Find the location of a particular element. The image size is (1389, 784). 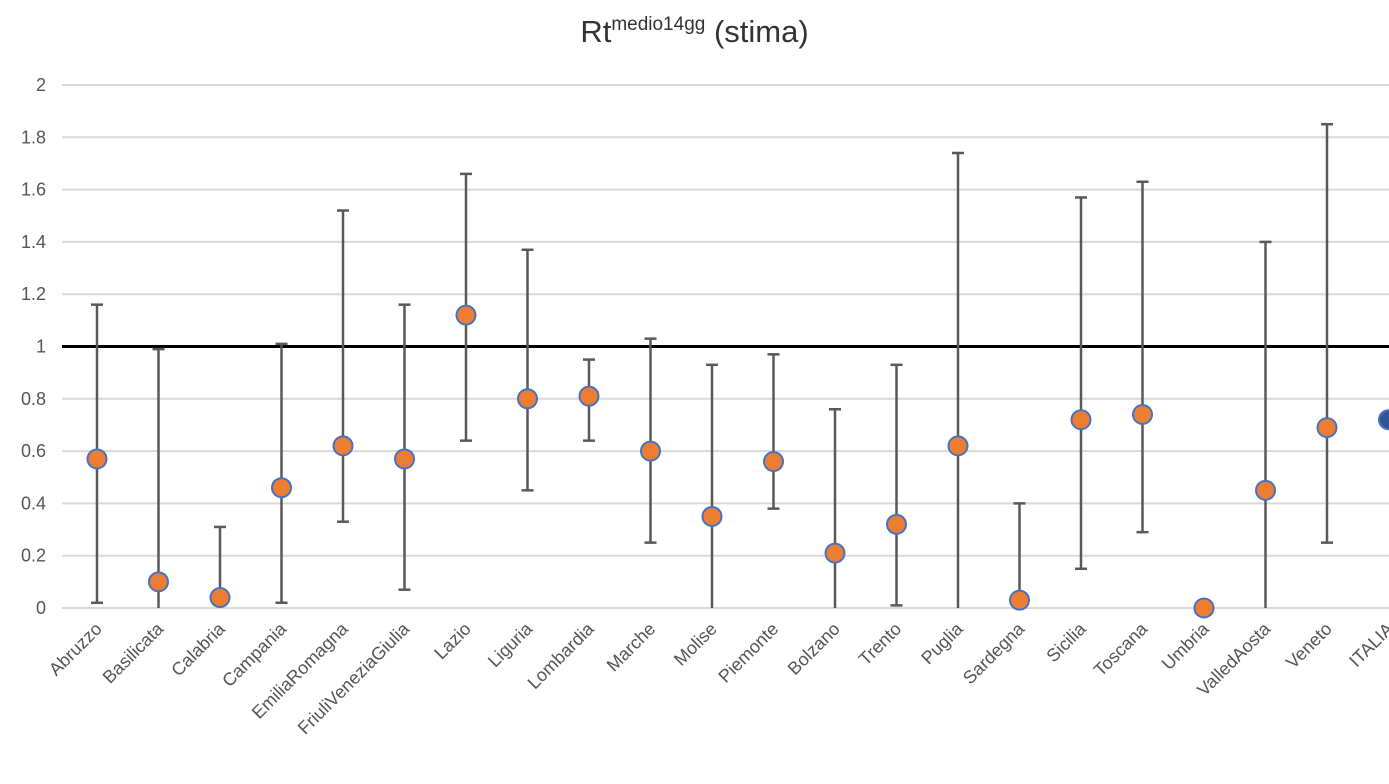

x-category-label: FriuliVeneziaGiulia is located at coordinates (354, 678).